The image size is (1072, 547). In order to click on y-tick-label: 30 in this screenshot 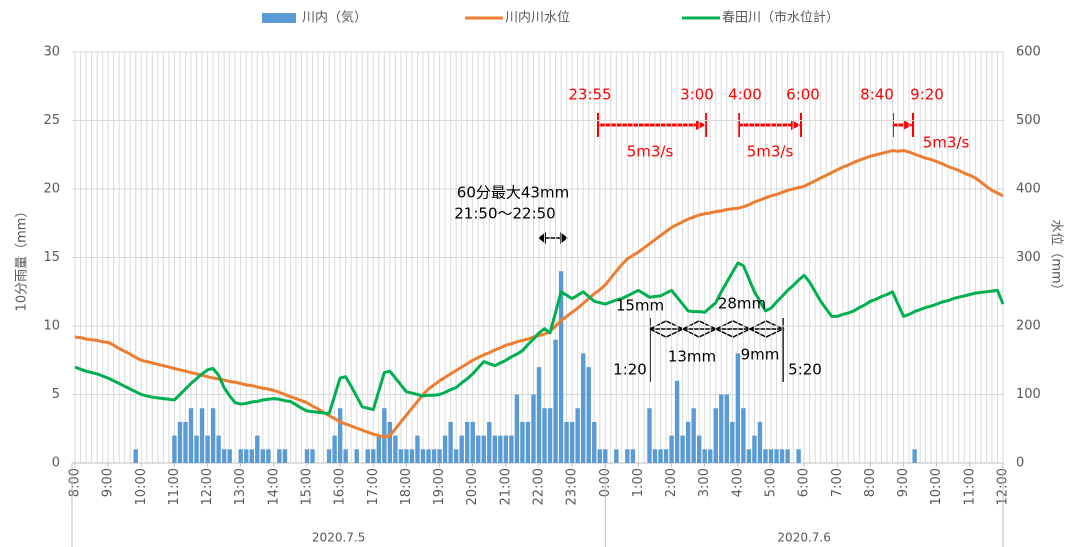, I will do `click(51, 52)`.